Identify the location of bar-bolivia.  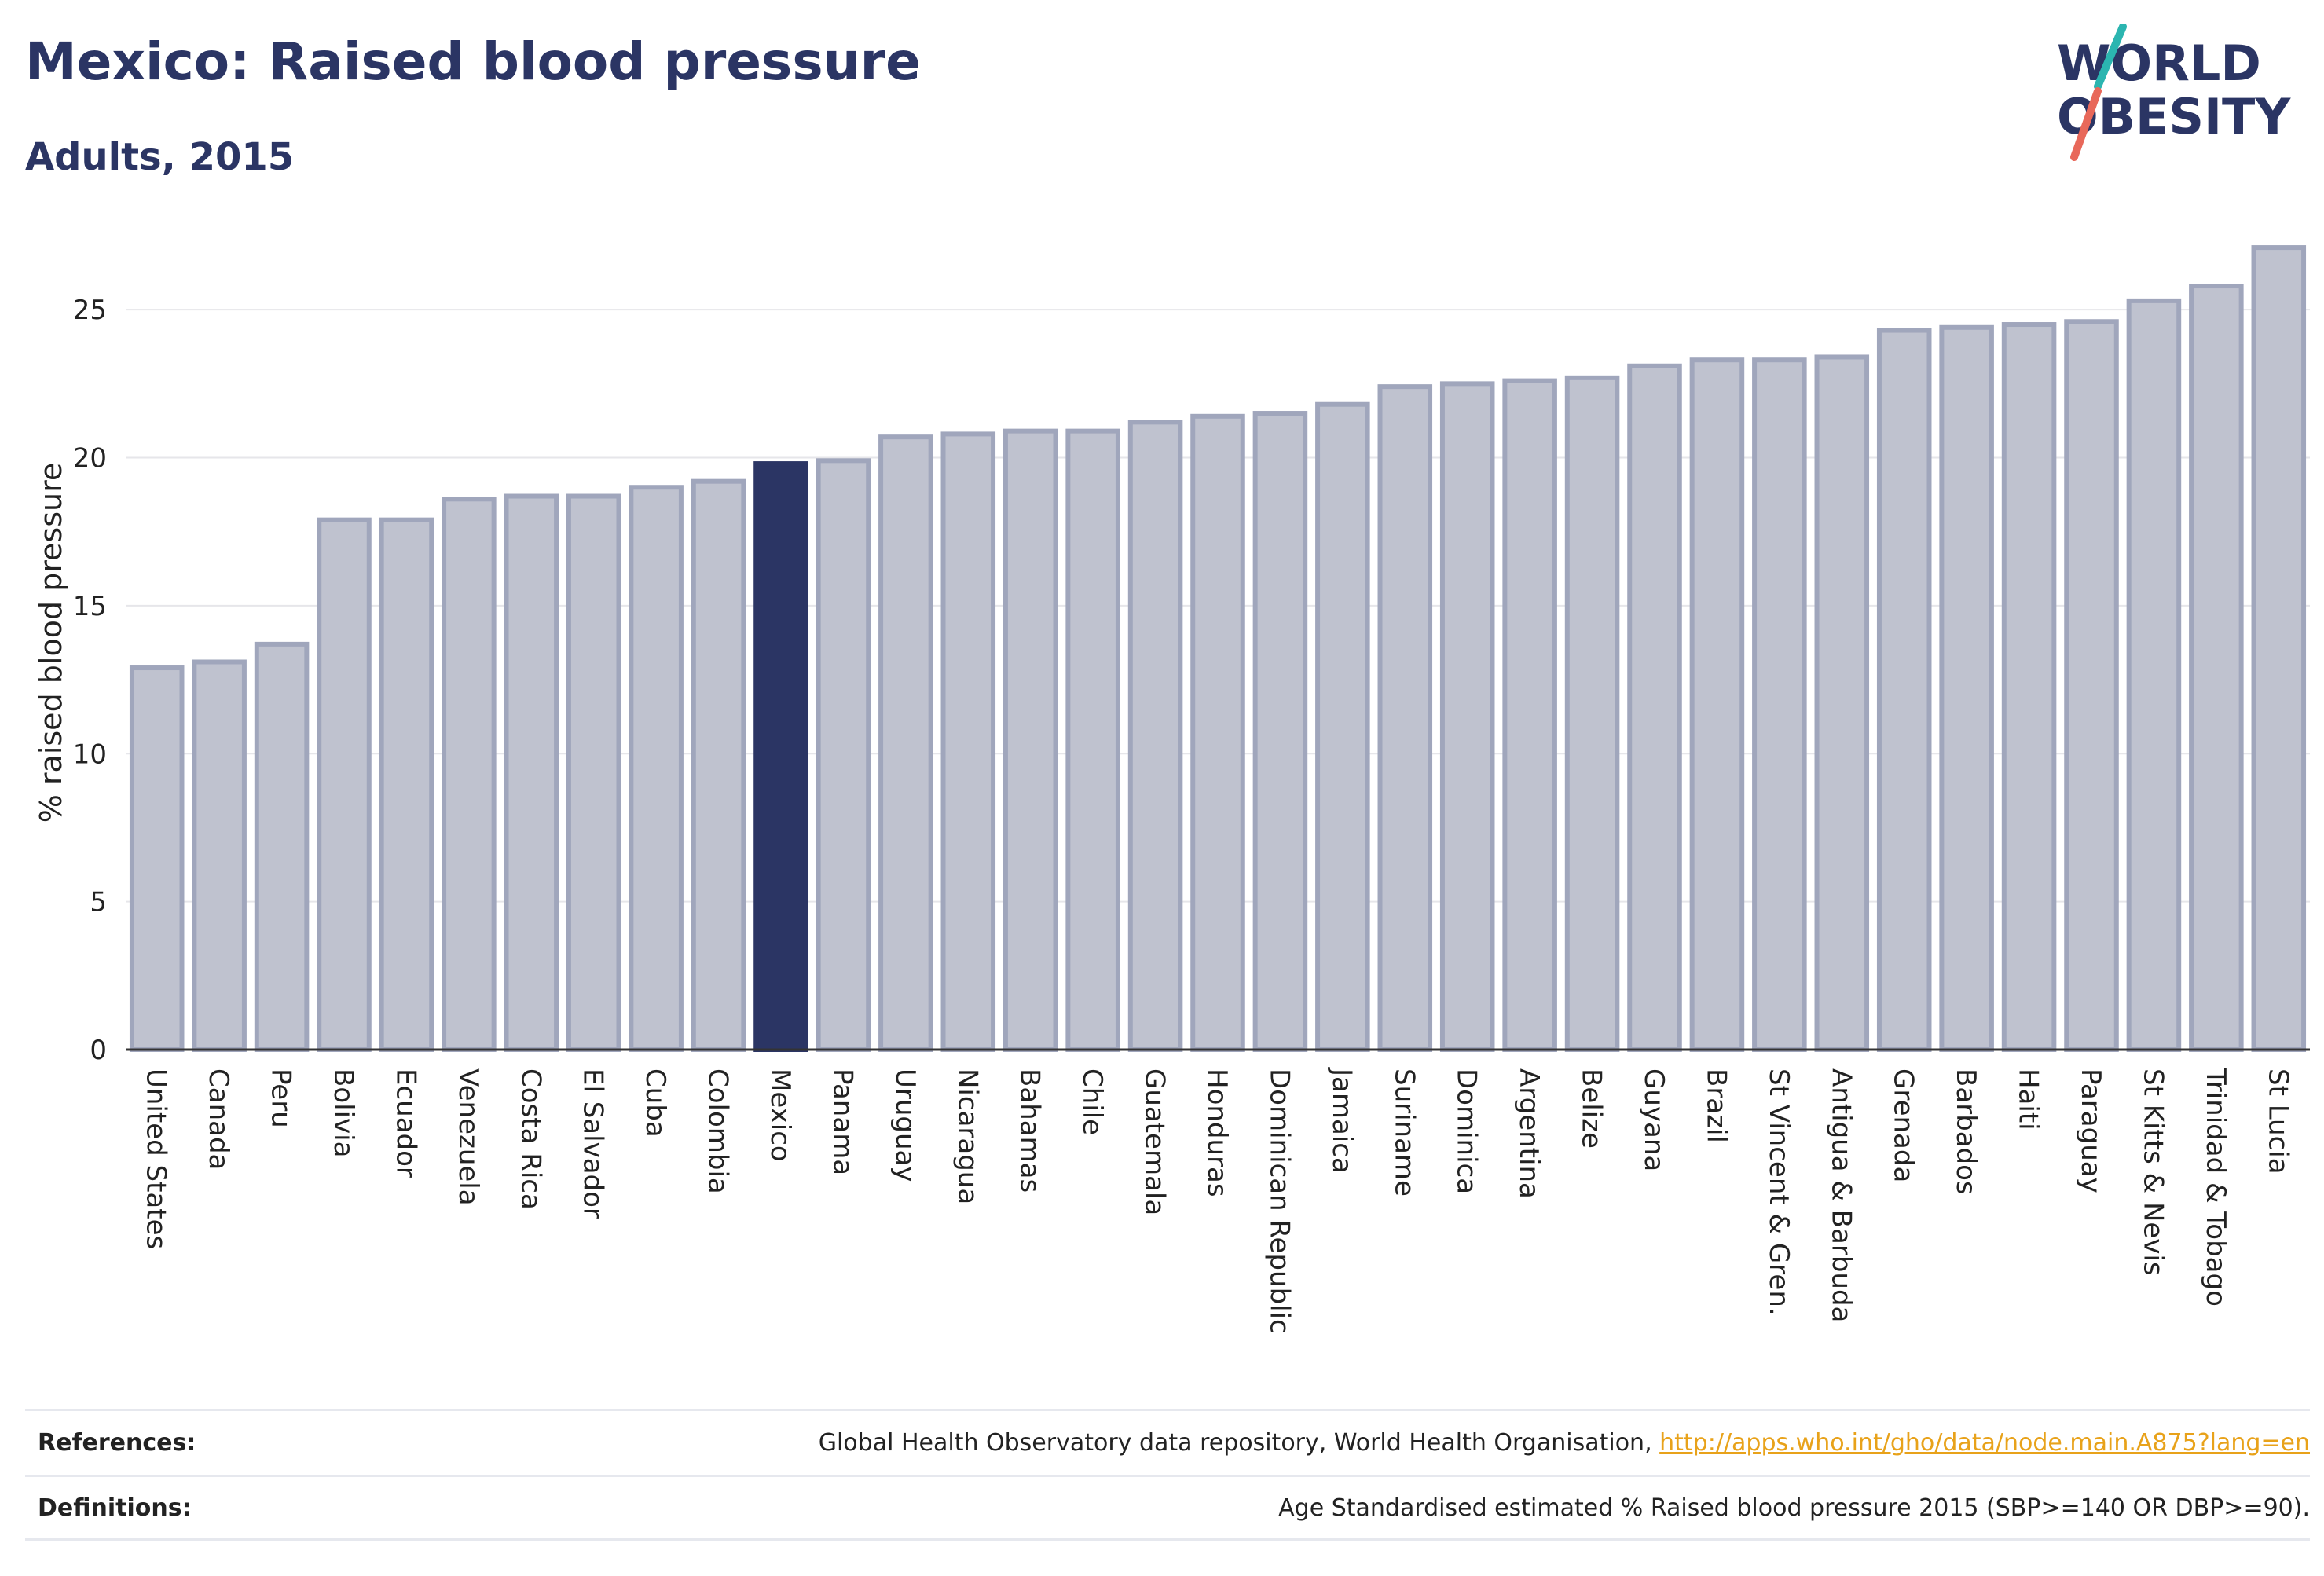
(344, 784).